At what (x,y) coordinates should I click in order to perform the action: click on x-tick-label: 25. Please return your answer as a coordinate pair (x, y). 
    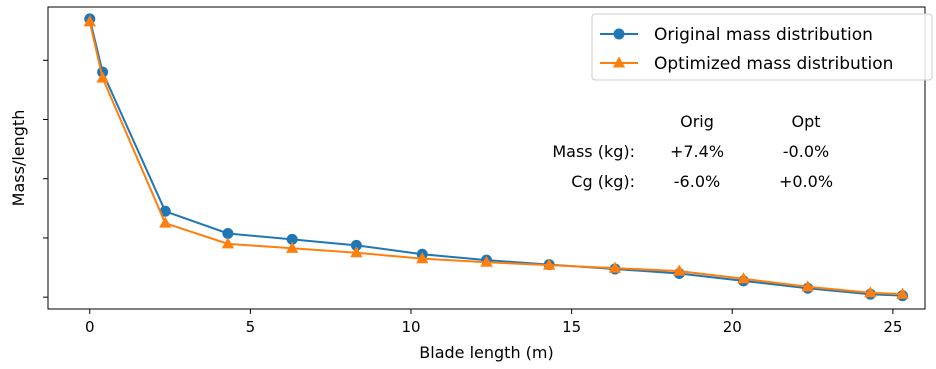
    Looking at the image, I should click on (892, 327).